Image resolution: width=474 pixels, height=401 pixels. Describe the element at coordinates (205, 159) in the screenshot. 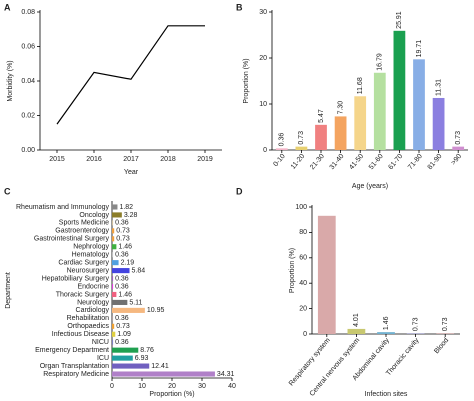

I see `x-tick-label: 2019` at that location.